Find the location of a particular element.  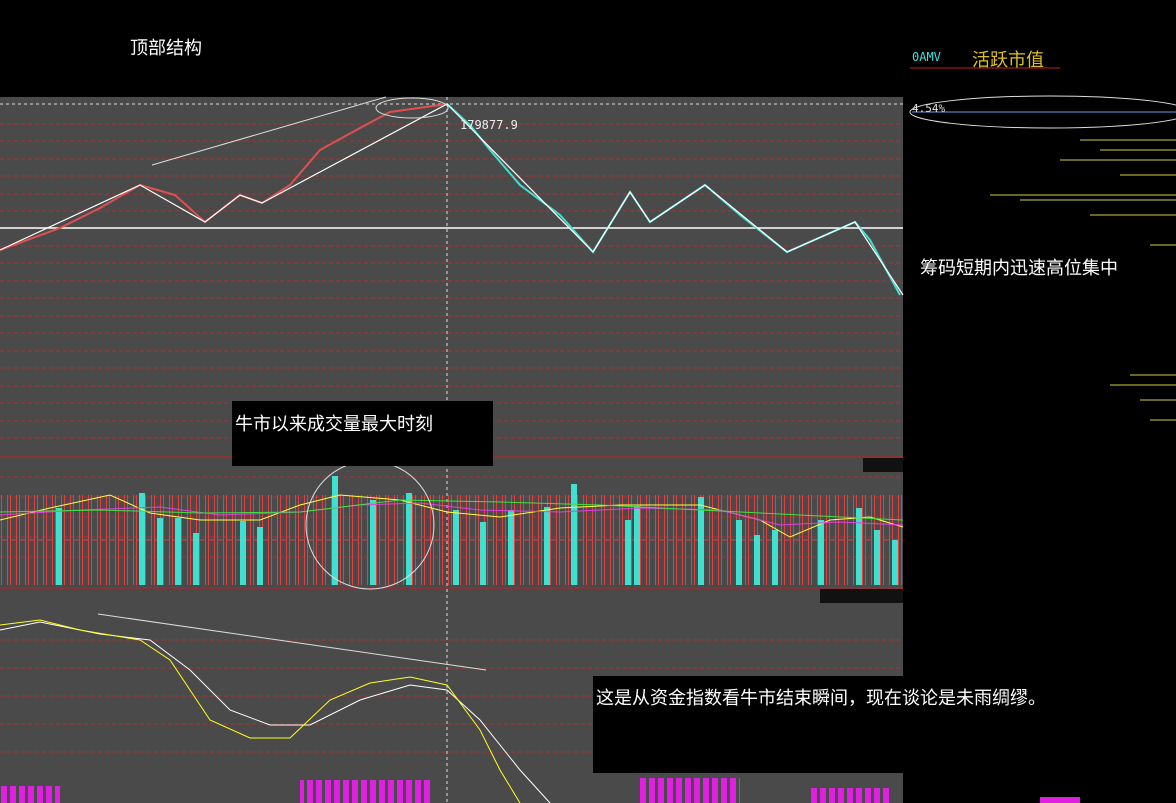

title: 顶部结构 is located at coordinates (166, 48).